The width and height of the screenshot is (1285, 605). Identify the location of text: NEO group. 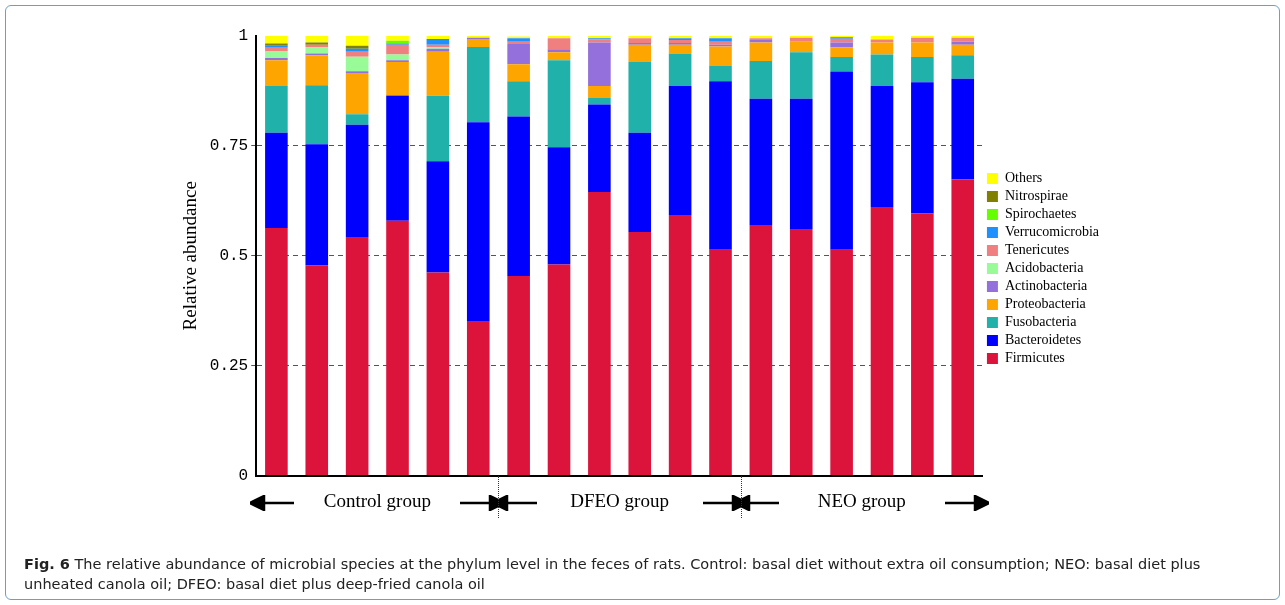
(861, 500).